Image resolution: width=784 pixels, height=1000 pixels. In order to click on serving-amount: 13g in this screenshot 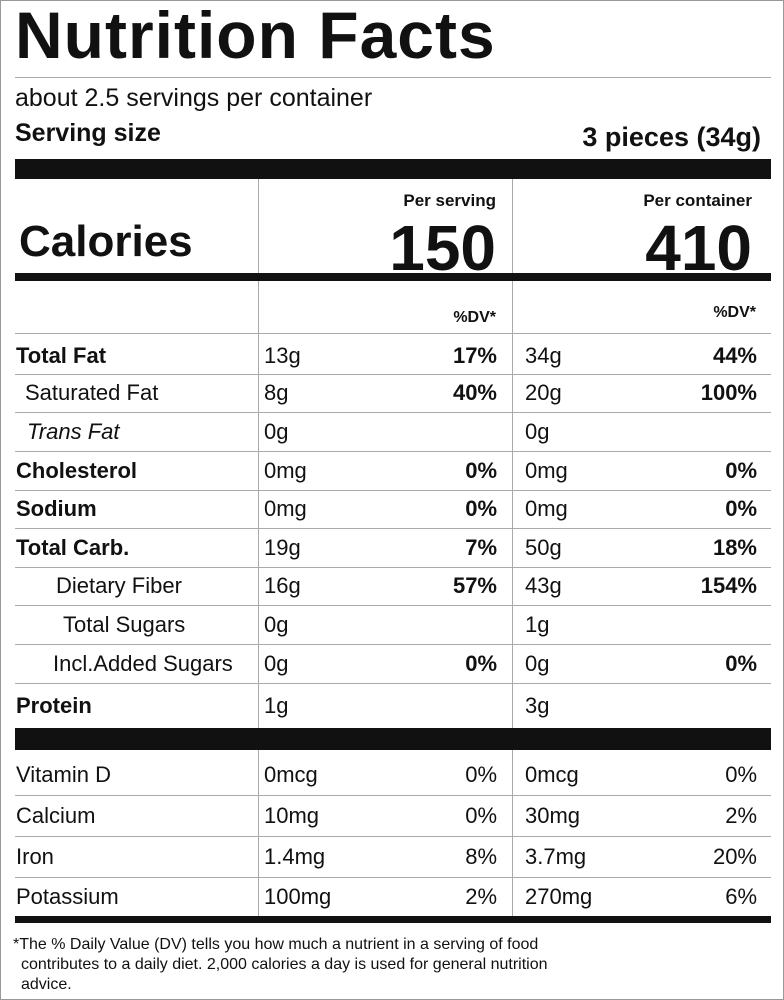, I will do `click(282, 355)`.